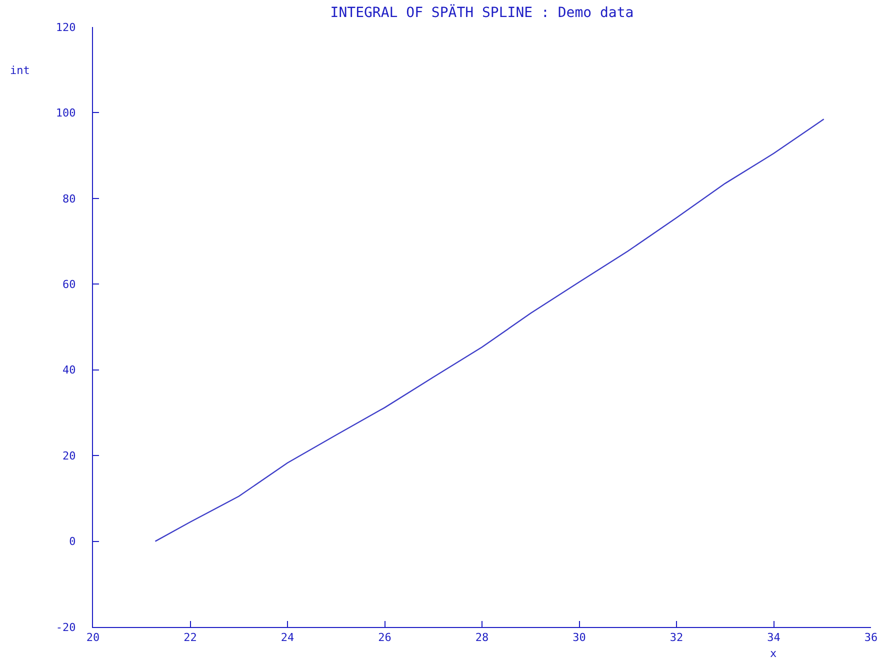  Describe the element at coordinates (69, 370) in the screenshot. I see `y-tick-label: 40` at that location.